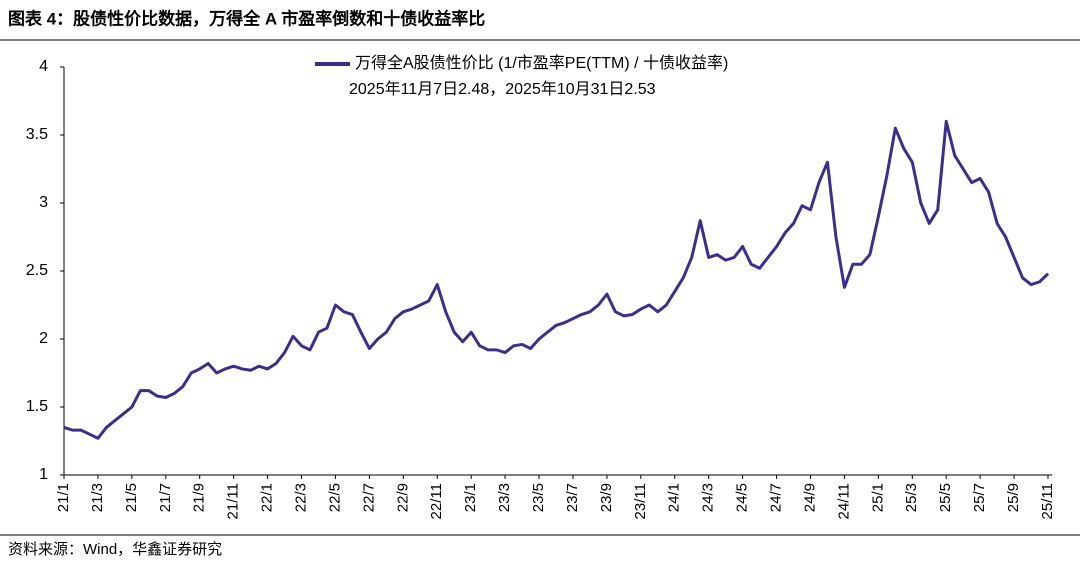 The width and height of the screenshot is (1080, 565). I want to click on x-tick-label: 22/7, so click(368, 497).